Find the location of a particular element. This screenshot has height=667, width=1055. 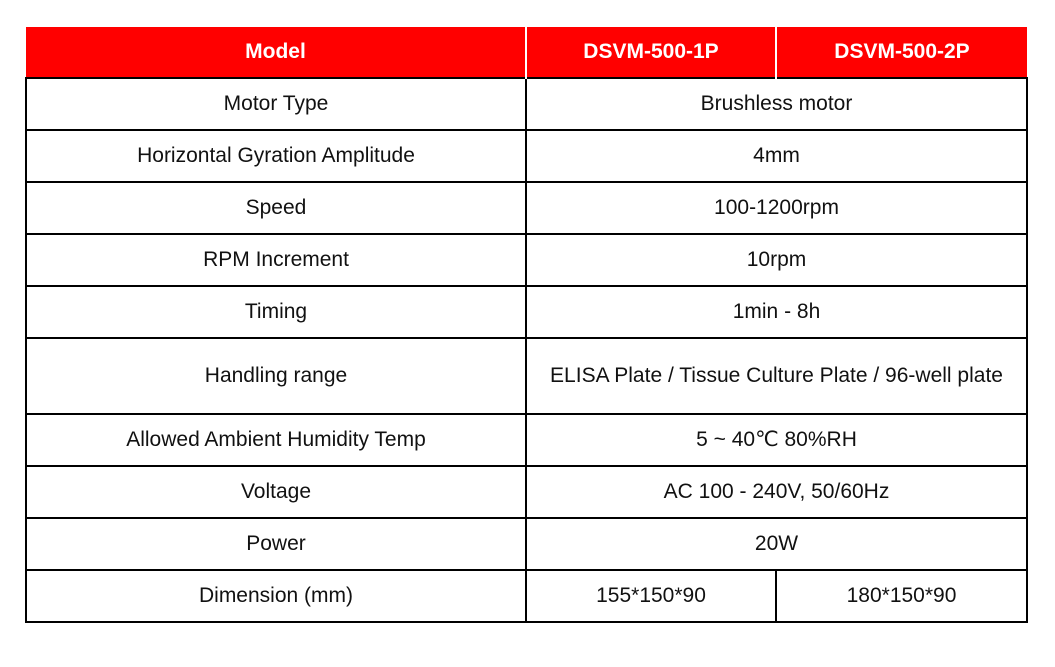

row-timing: Timing 1min - 8h is located at coordinates (526, 312).